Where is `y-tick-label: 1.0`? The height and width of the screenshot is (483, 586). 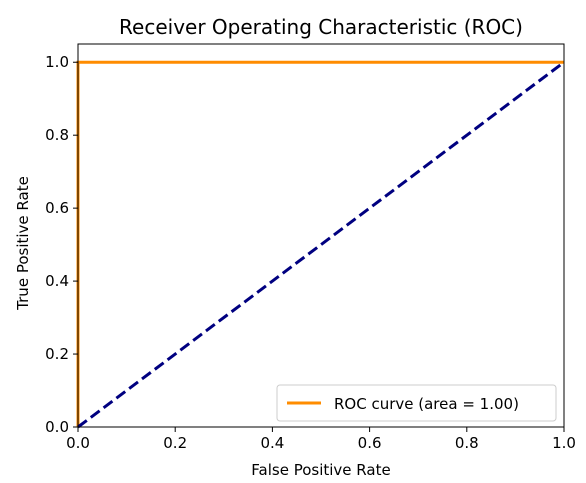
y-tick-label: 1.0 is located at coordinates (57, 62).